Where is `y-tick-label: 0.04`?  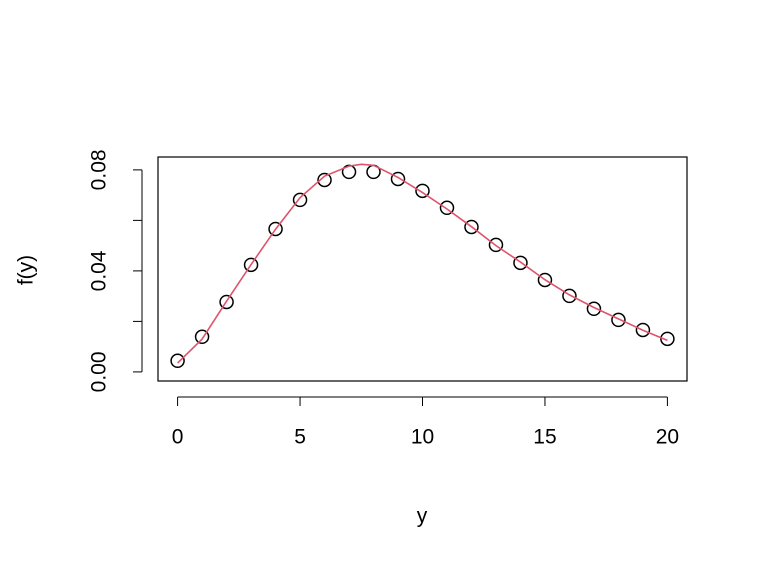 y-tick-label: 0.04 is located at coordinates (99, 270).